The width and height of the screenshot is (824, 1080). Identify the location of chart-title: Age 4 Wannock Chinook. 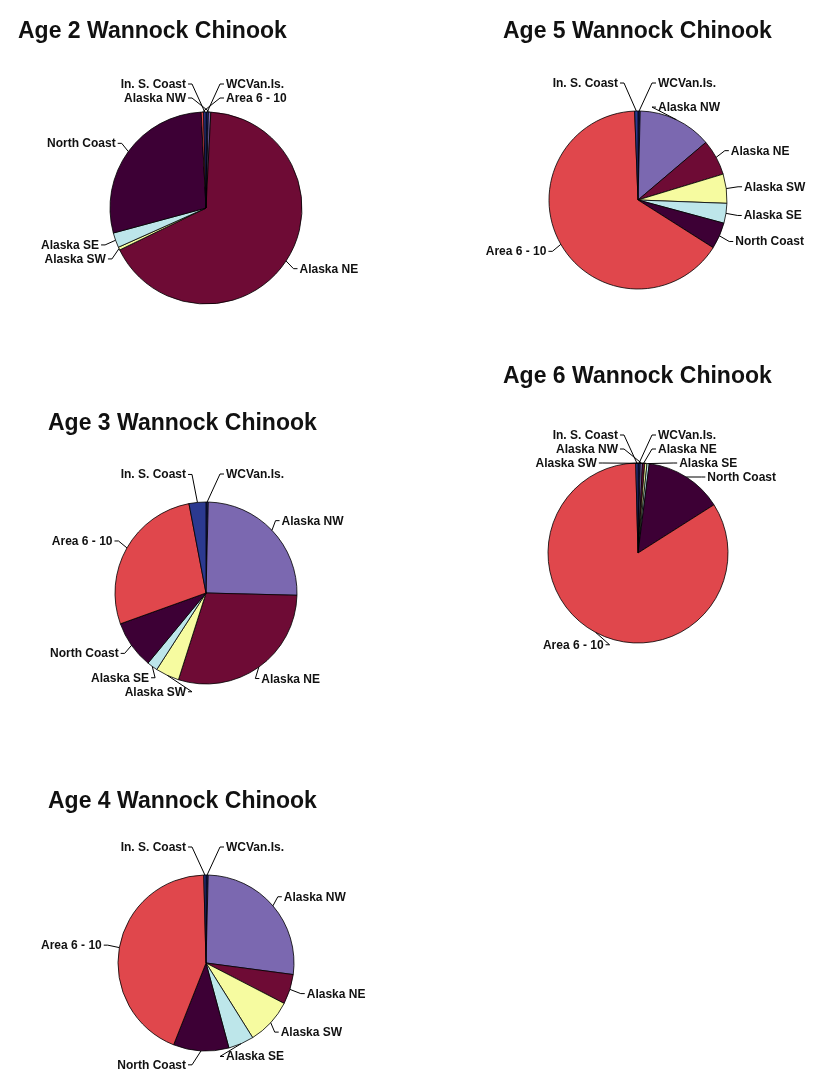
(182, 800).